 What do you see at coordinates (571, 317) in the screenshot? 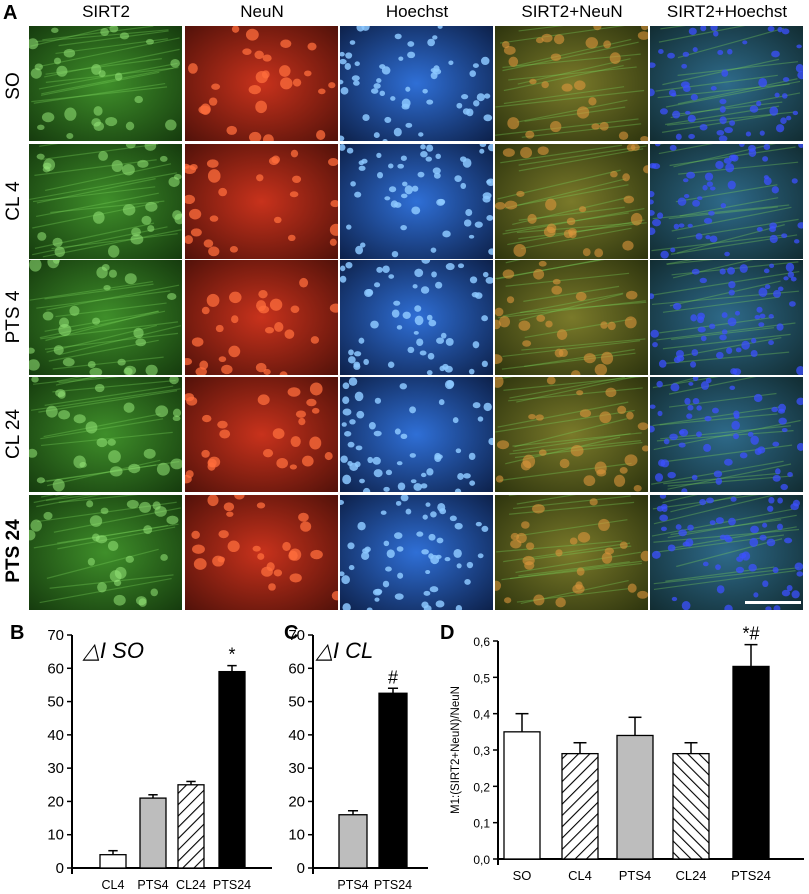
I see `micrograph-pts-4-sirt2-neun` at bounding box center [571, 317].